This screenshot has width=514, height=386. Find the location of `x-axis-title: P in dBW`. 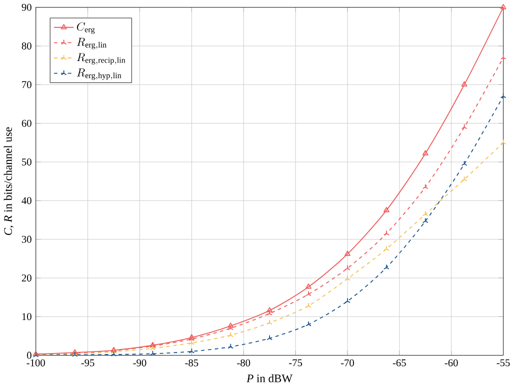

x-axis-title: P in dBW is located at coordinates (269, 378).